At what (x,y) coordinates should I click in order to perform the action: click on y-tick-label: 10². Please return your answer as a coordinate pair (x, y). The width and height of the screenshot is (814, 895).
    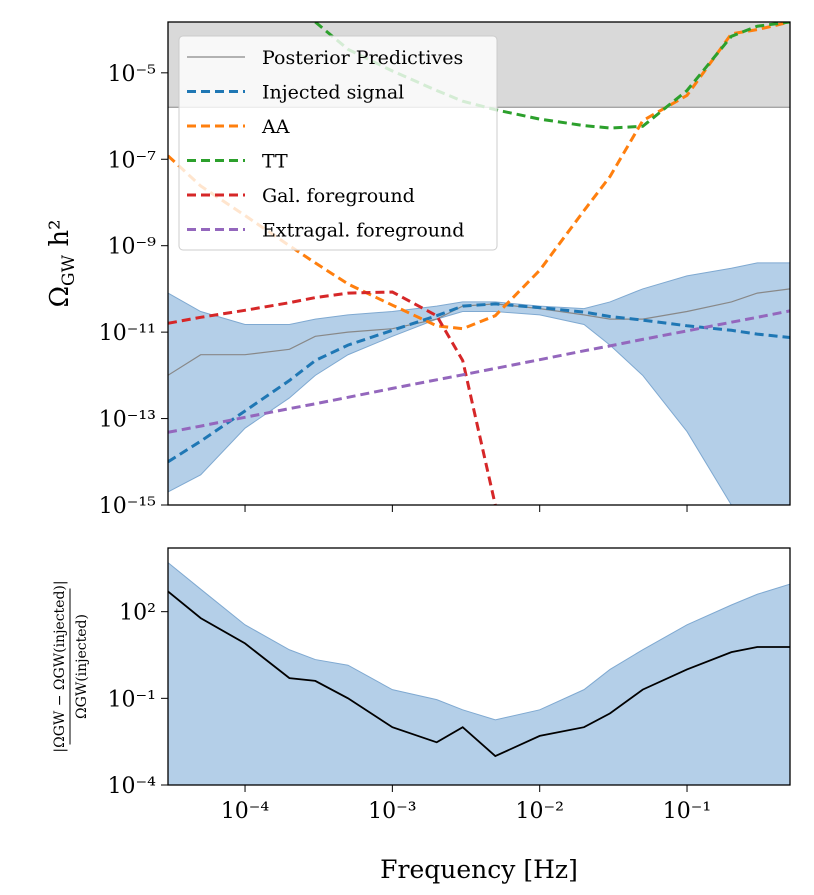
    Looking at the image, I should click on (137, 613).